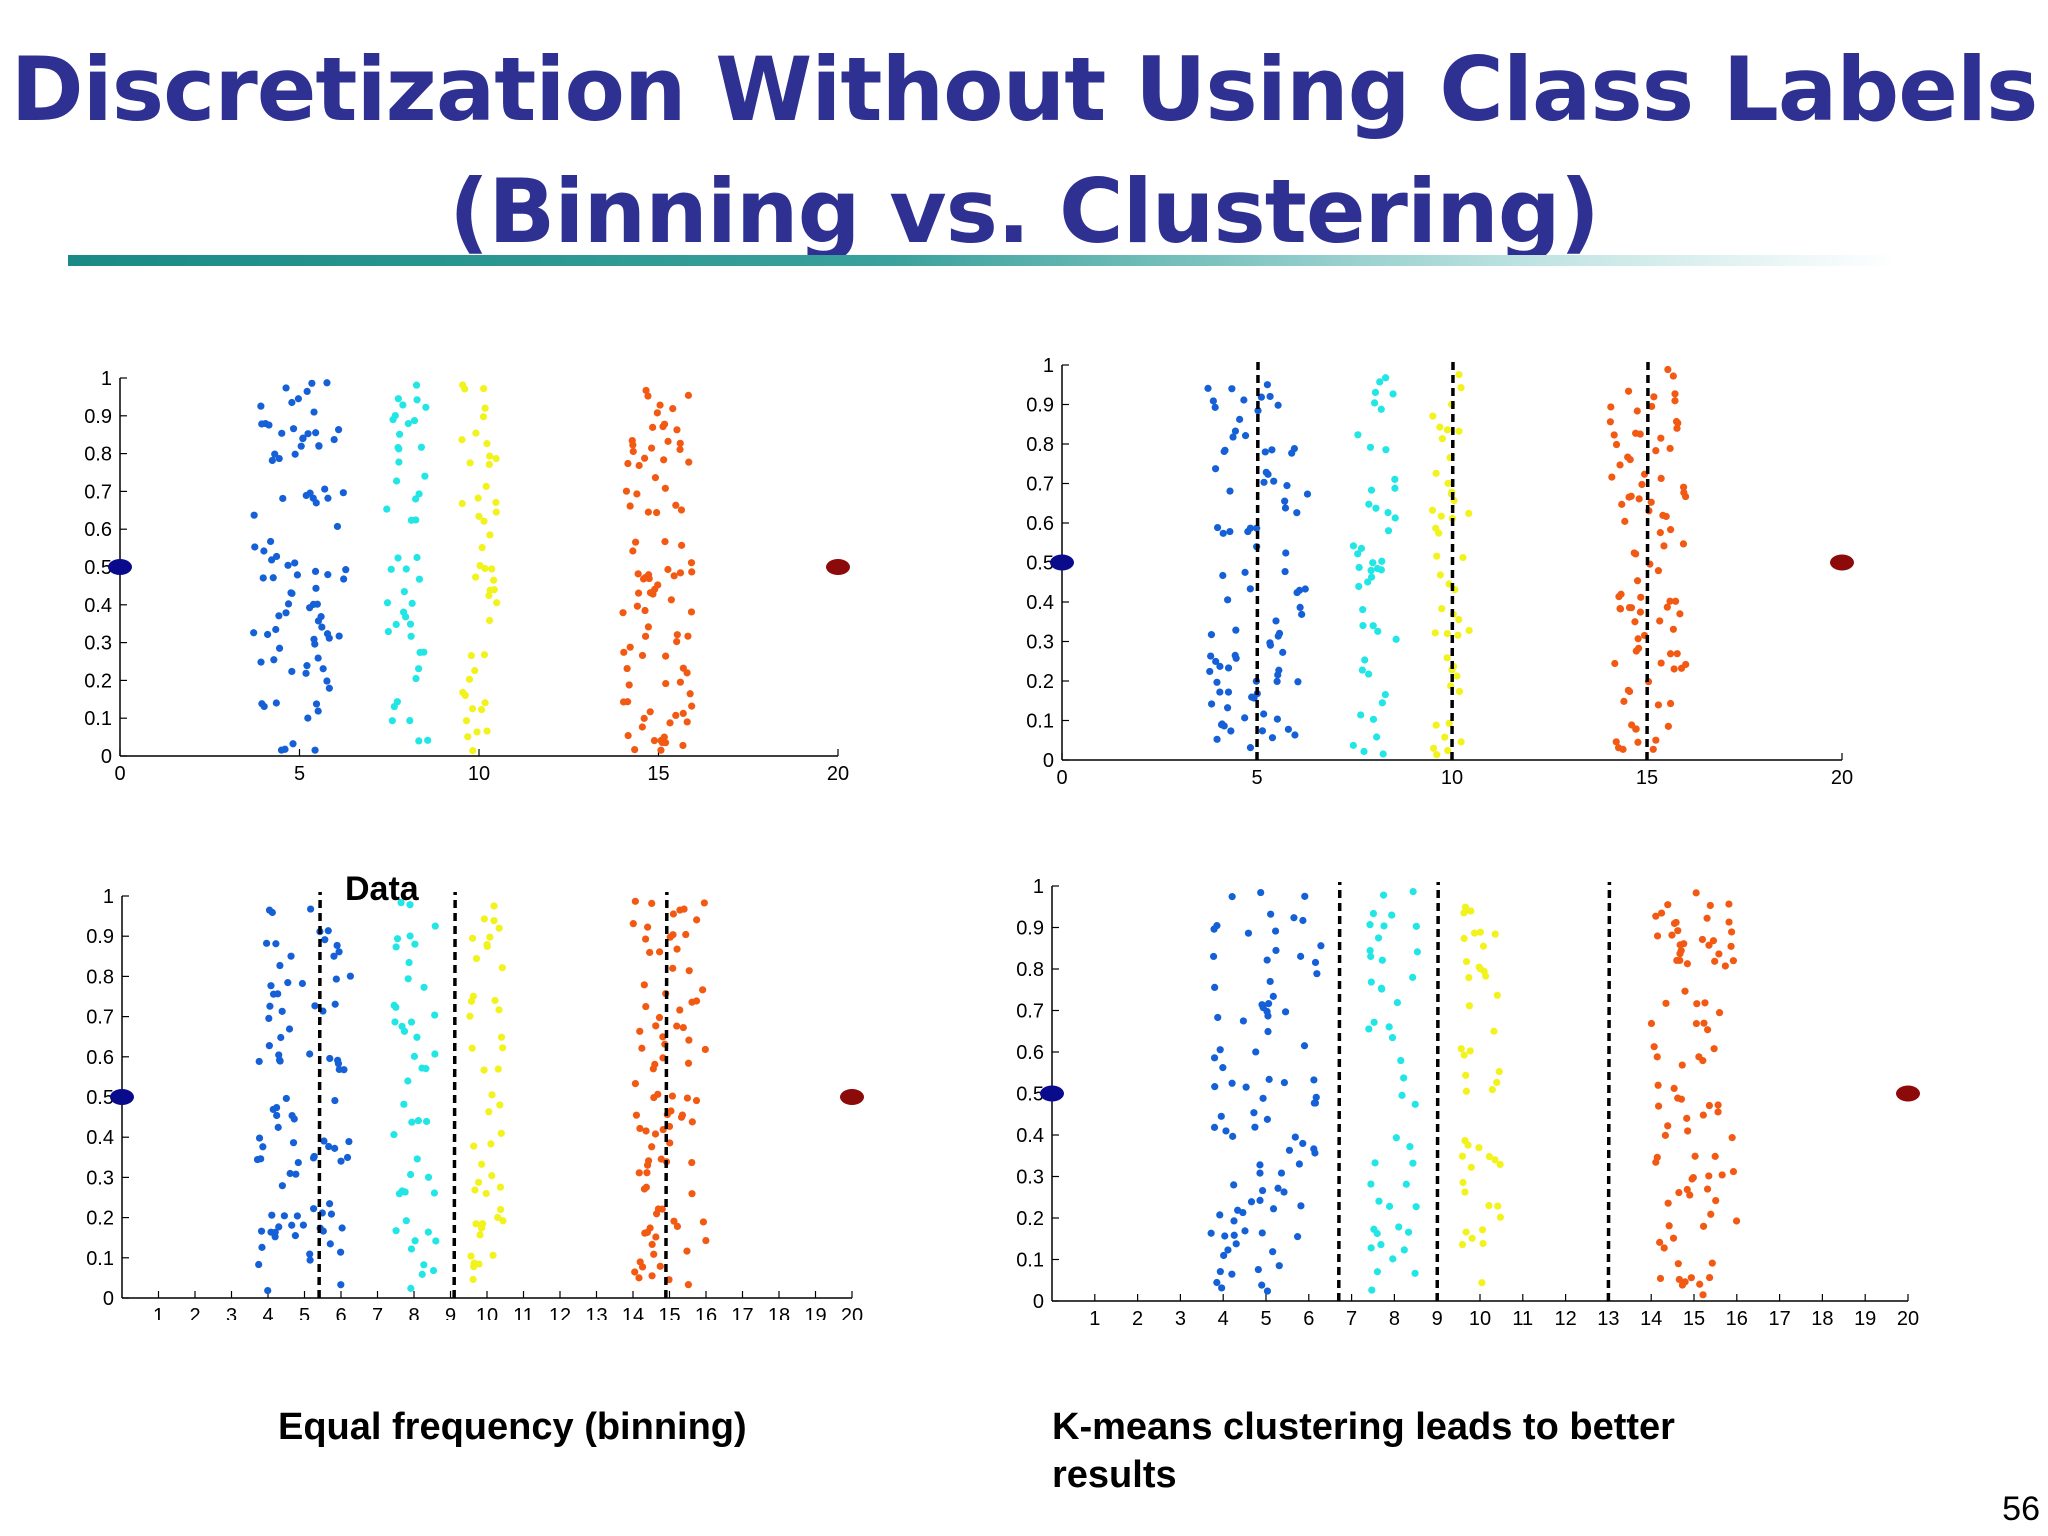  What do you see at coordinates (467, 576) in the screenshot?
I see `plot-data: 00.10.20.30.40.50.60.70.80.910 5 10 15 20` at bounding box center [467, 576].